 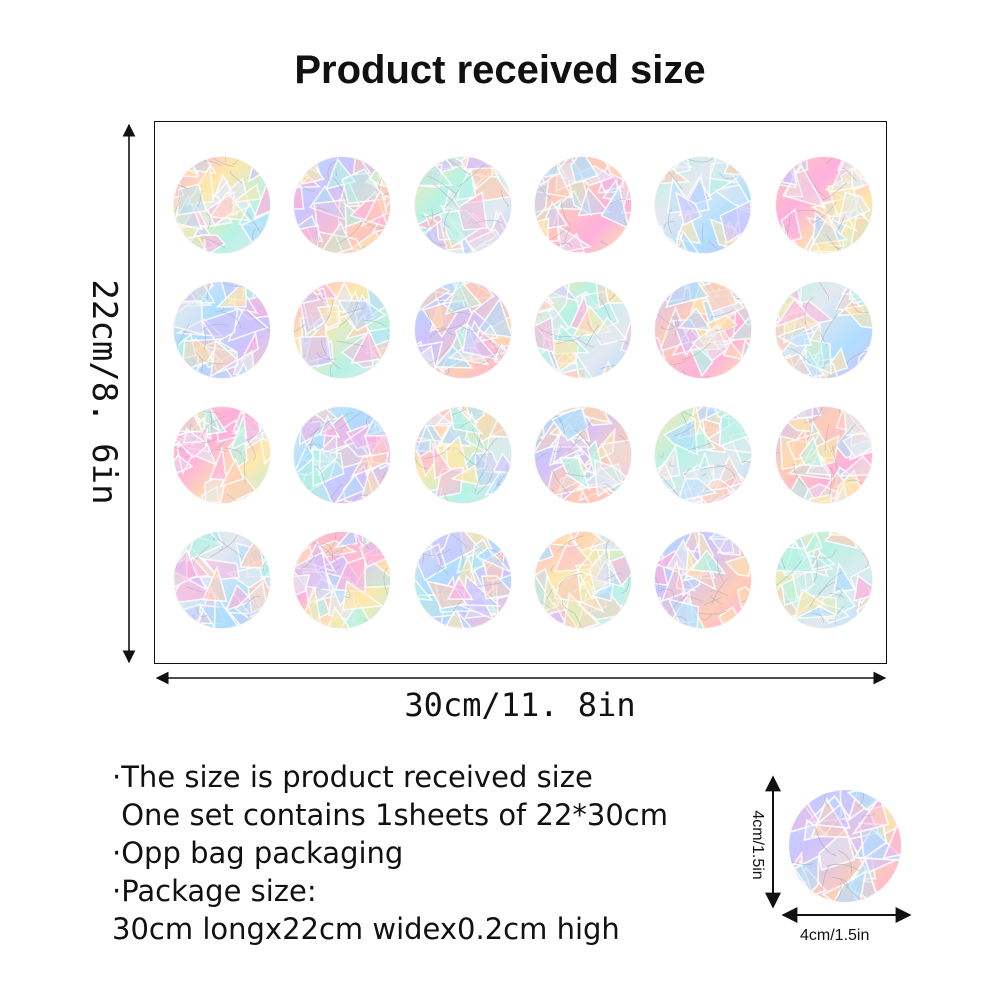 I want to click on sample-width-label: 4cm/1.5in, so click(x=835, y=935).